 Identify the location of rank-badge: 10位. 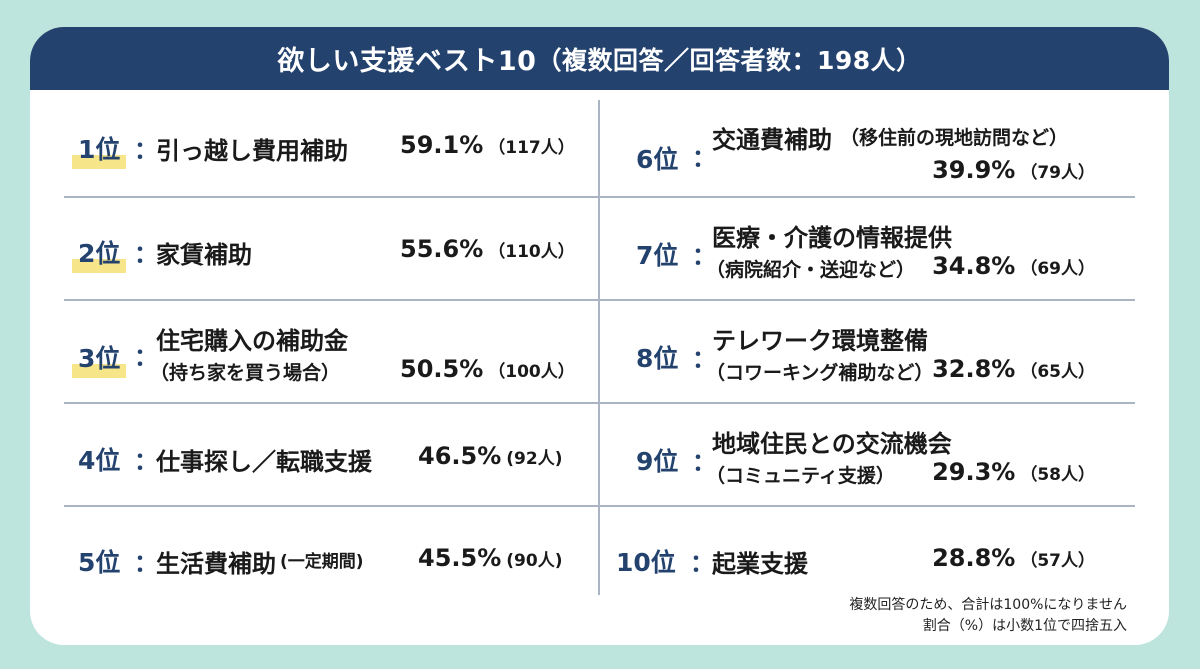
(646, 562).